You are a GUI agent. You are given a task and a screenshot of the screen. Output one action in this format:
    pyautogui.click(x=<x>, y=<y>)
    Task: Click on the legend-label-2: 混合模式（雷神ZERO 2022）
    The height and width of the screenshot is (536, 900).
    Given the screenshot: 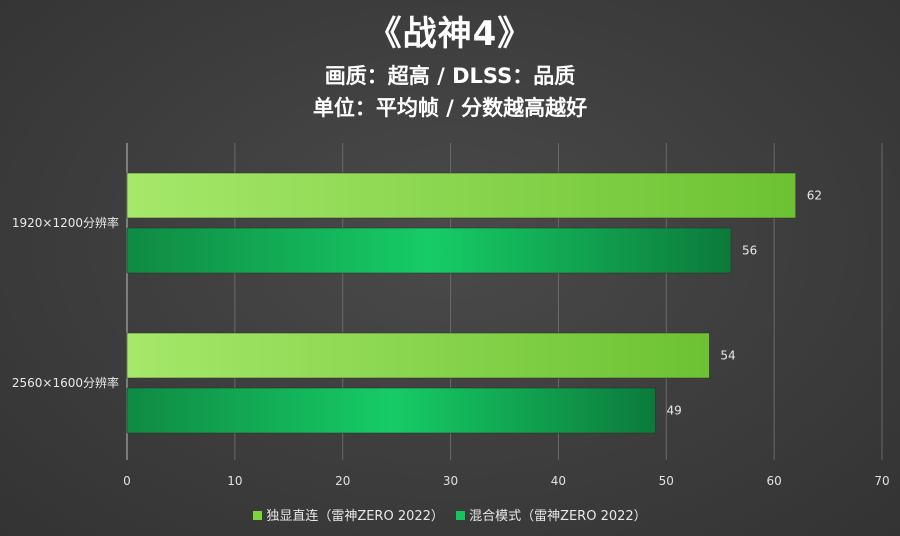 What is the action you would take?
    pyautogui.click(x=558, y=516)
    